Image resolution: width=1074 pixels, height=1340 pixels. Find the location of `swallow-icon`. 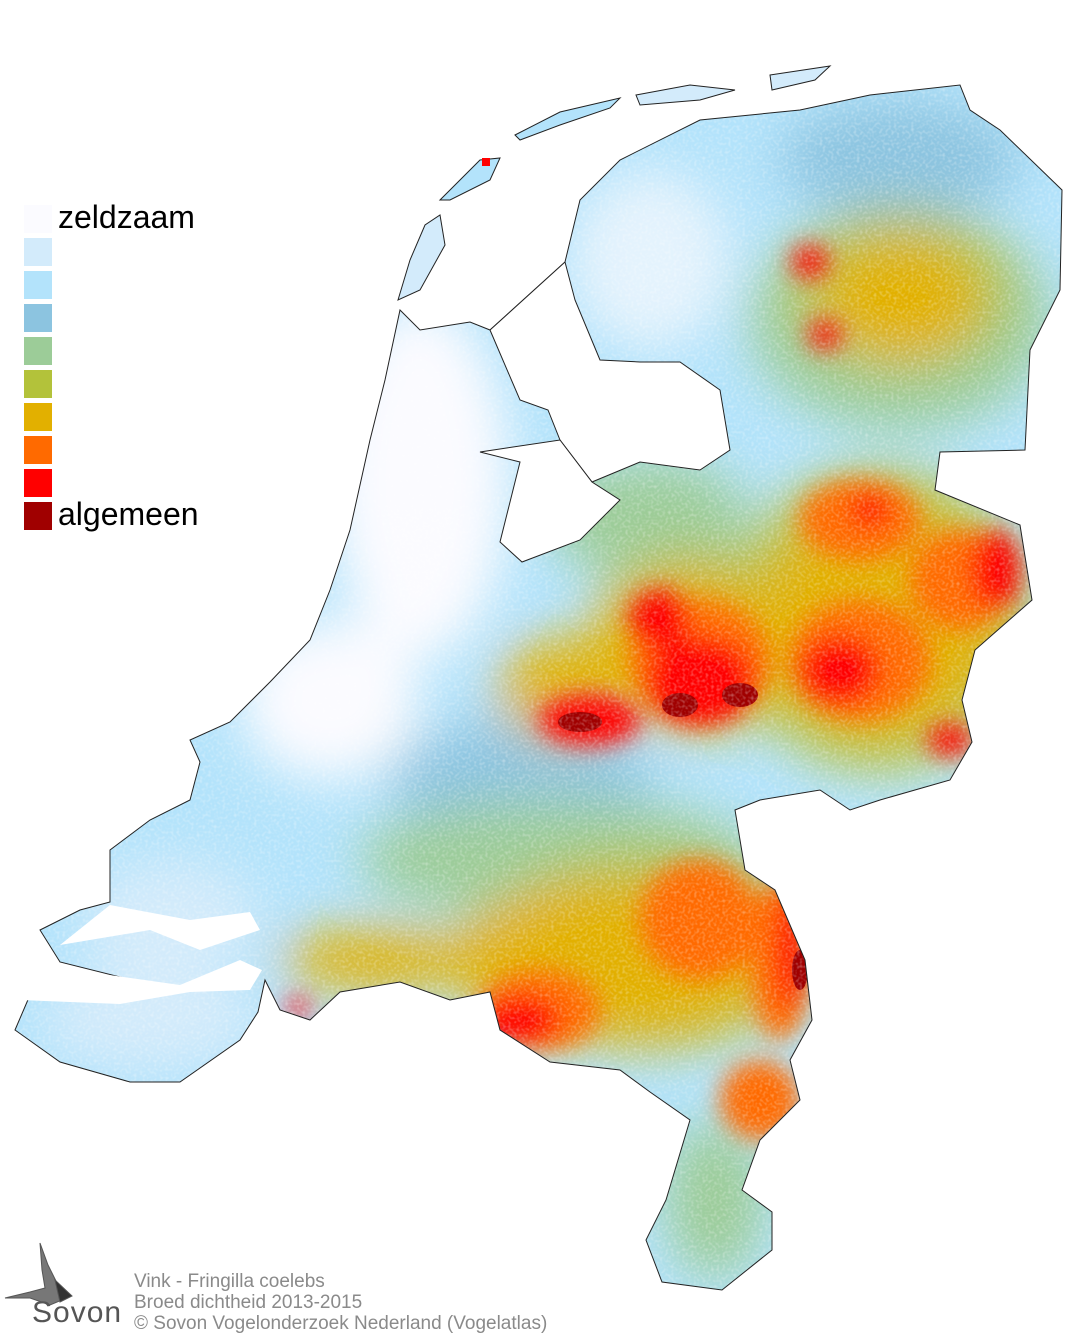

swallow-icon is located at coordinates (38, 1274).